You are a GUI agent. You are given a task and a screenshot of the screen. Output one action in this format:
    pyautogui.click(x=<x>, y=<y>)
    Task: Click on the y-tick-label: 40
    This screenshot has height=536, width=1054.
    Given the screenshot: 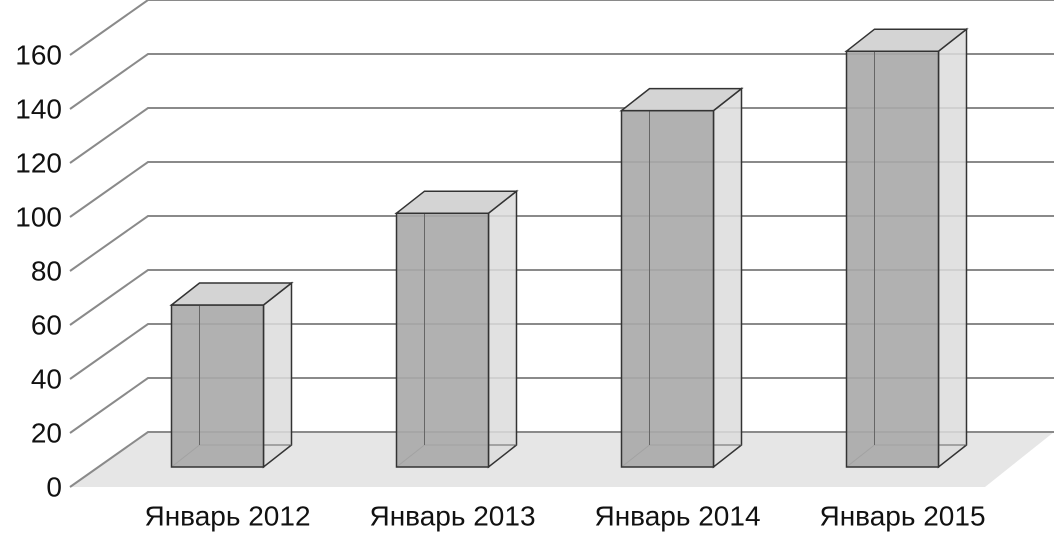 What is the action you would take?
    pyautogui.click(x=46, y=378)
    